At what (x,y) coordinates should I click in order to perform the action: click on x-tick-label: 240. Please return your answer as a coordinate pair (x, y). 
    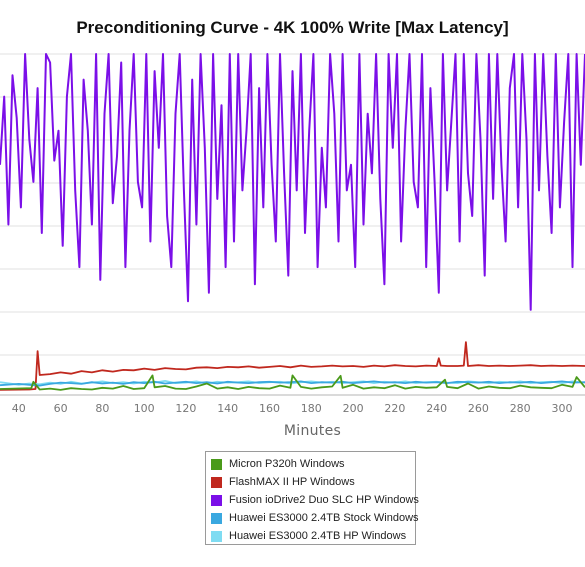
    Looking at the image, I should click on (436, 408).